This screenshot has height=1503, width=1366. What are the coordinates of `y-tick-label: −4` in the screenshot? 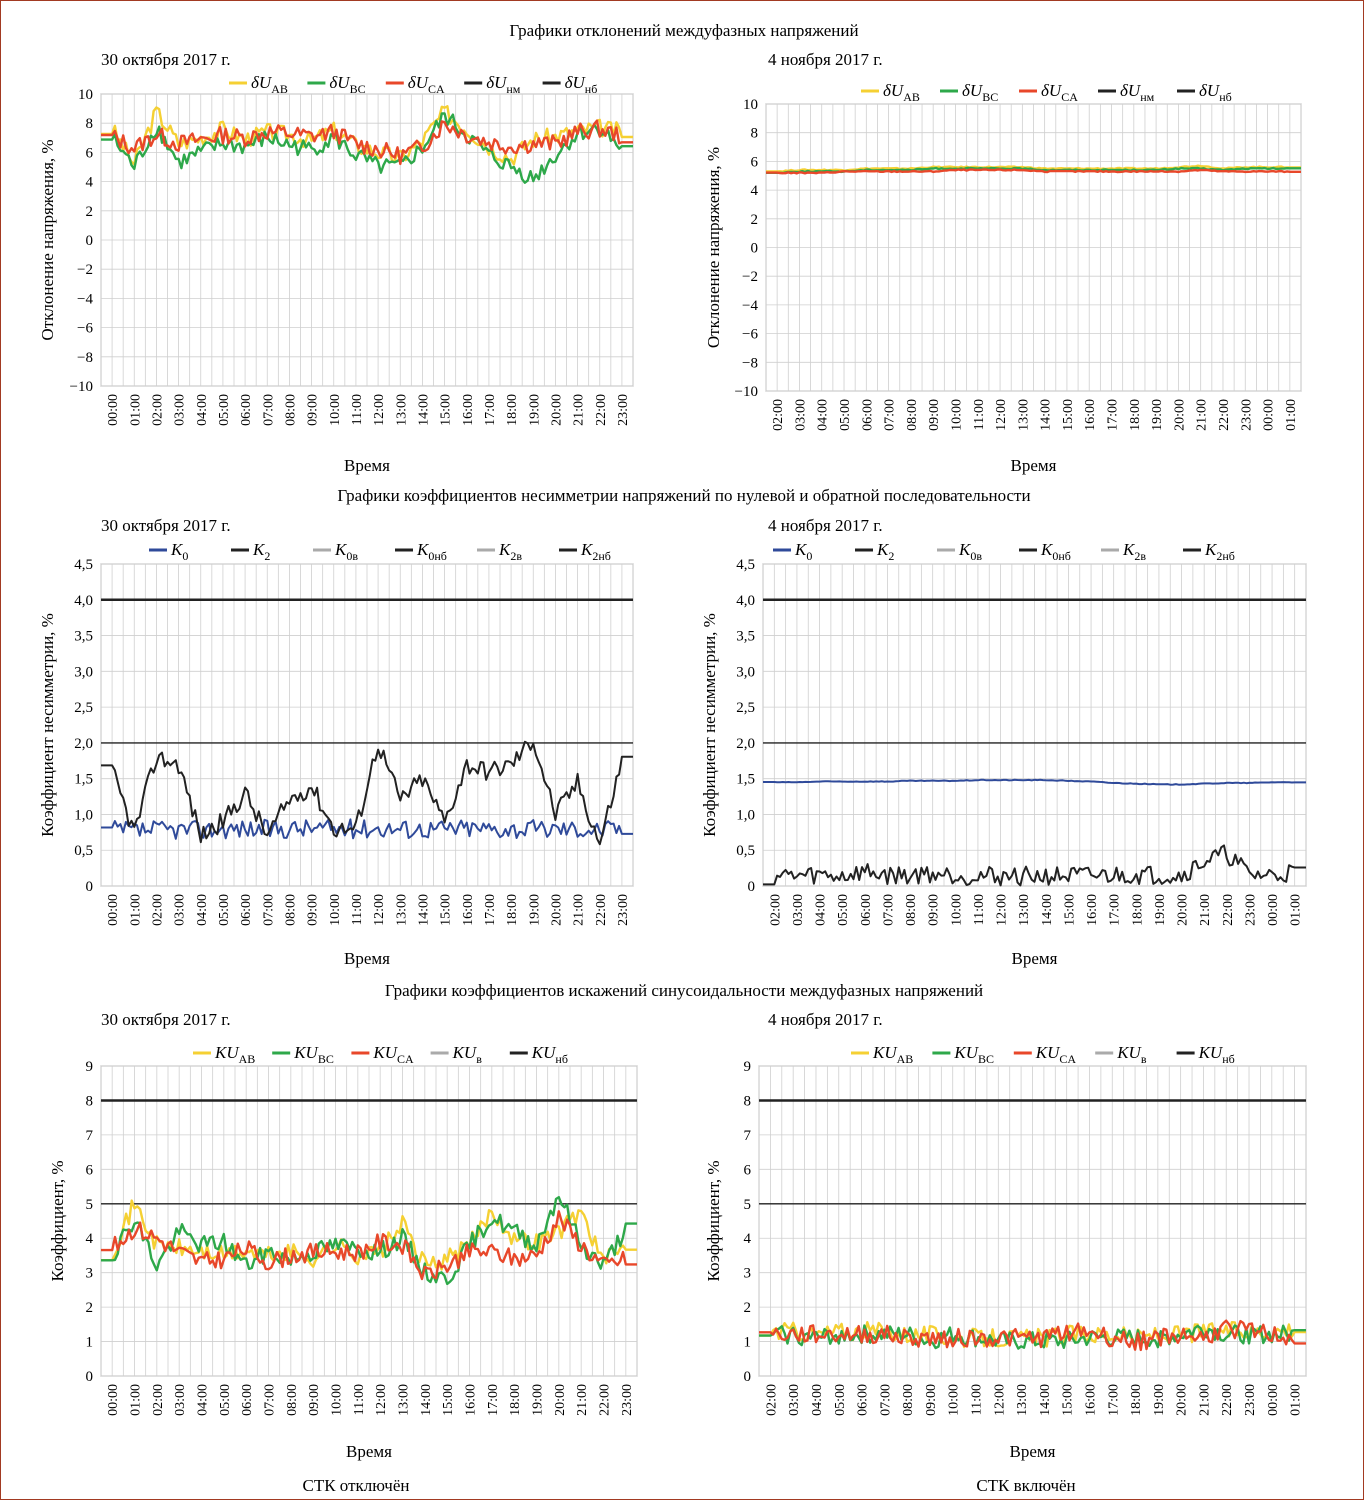 It's located at (85, 299).